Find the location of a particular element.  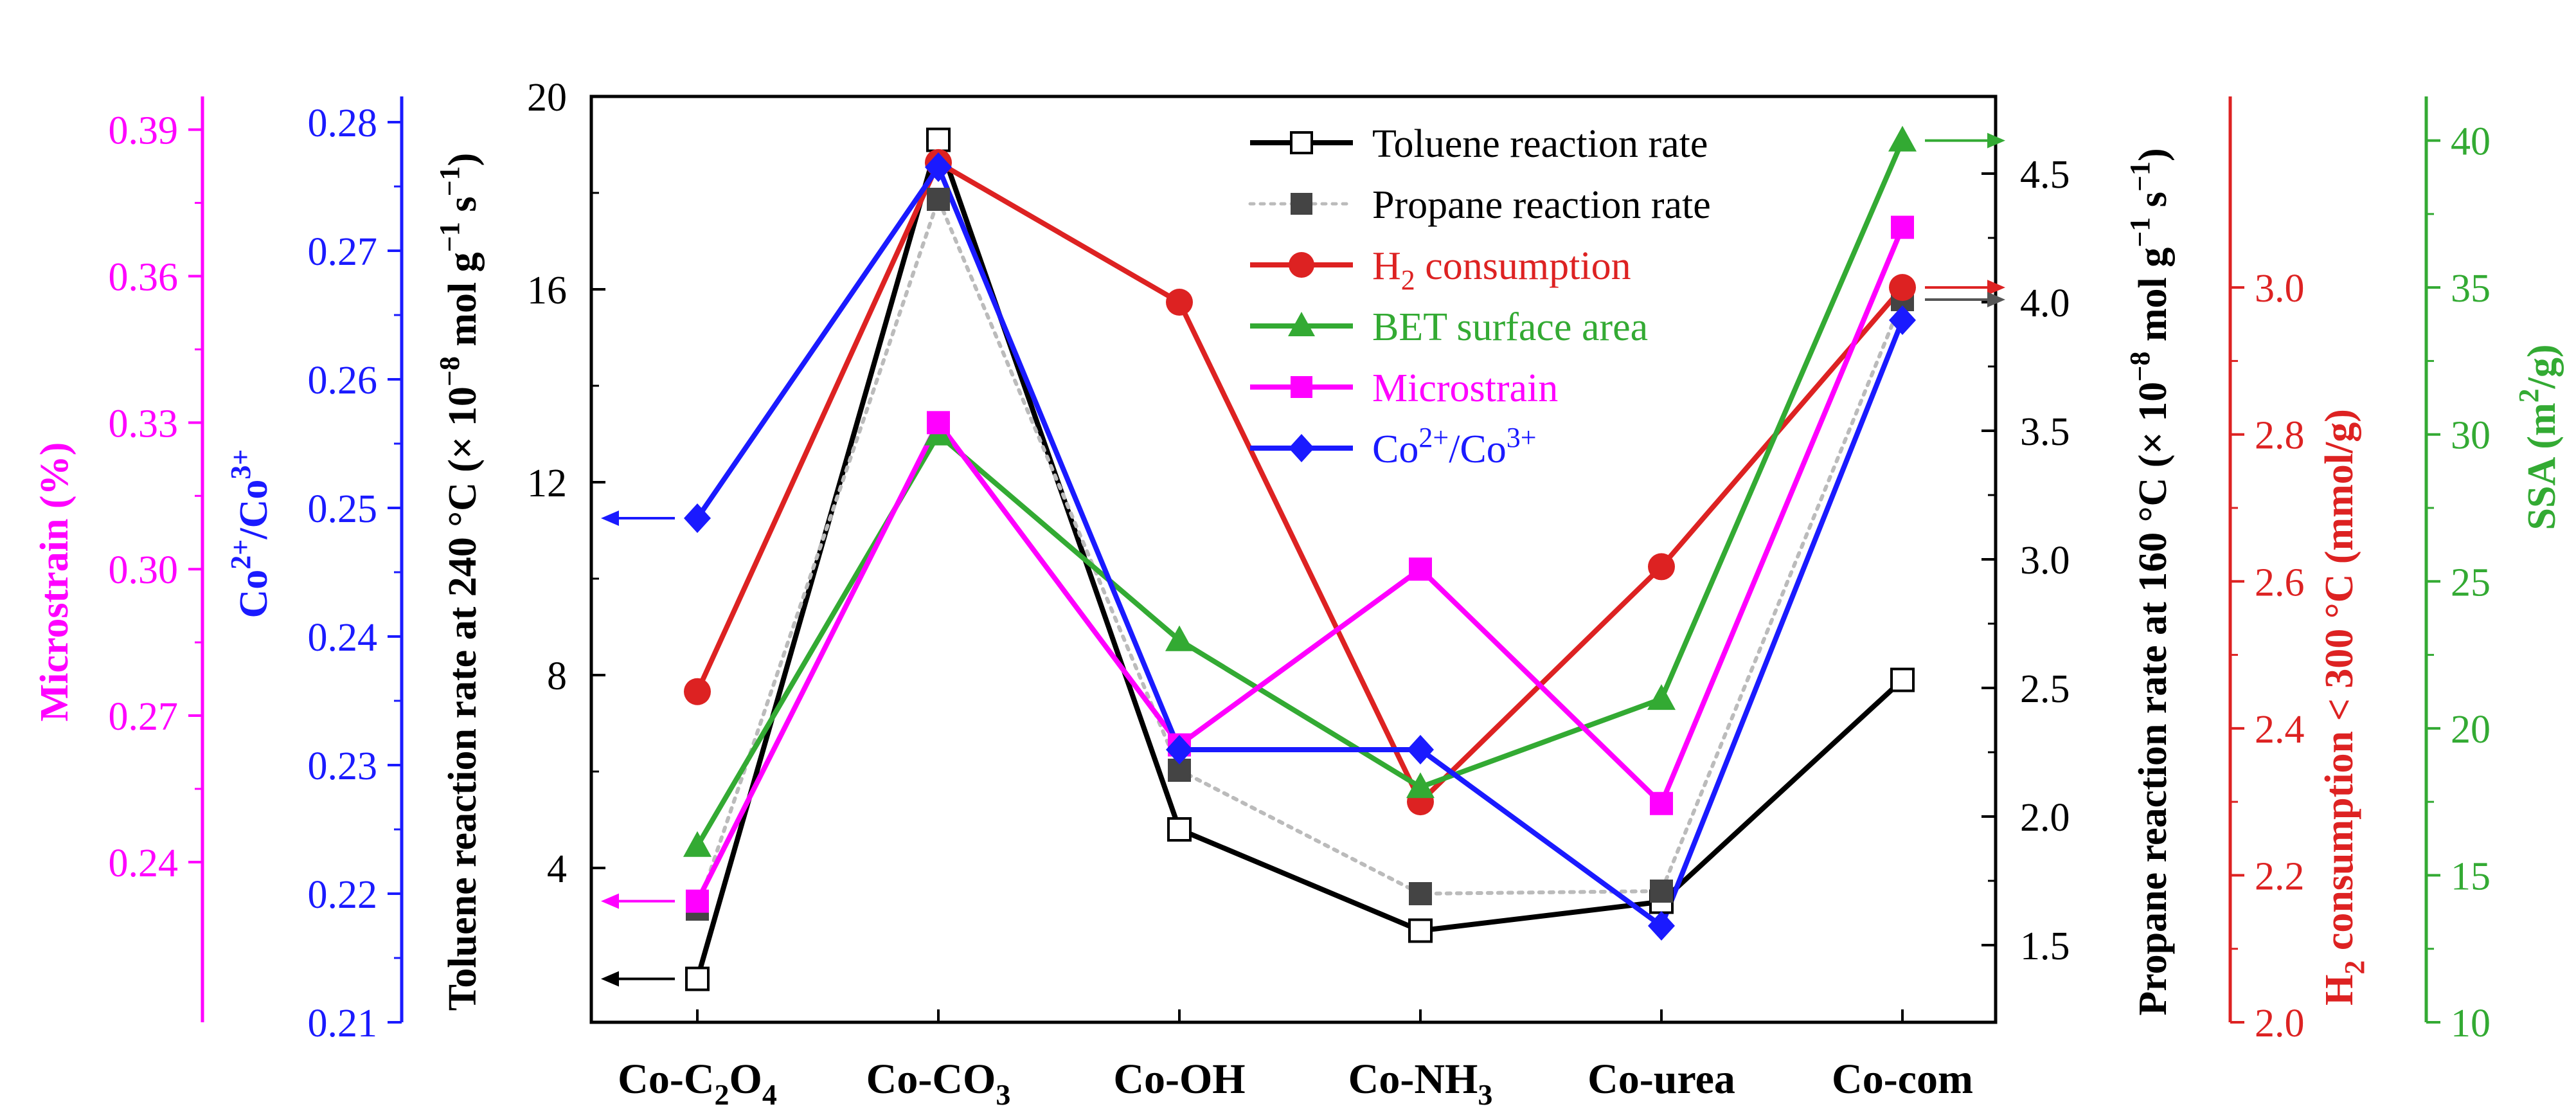

microstrain-tick-label: 0.39 is located at coordinates (144, 131).